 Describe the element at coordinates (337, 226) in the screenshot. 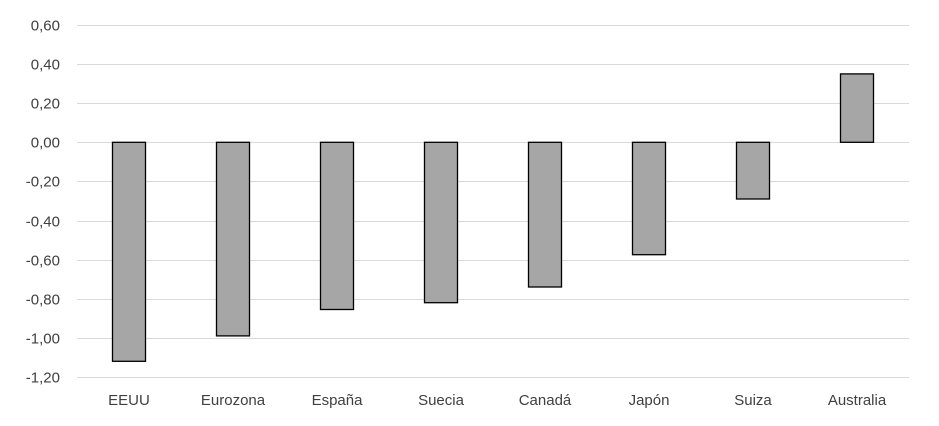

I see `bar-españa` at that location.